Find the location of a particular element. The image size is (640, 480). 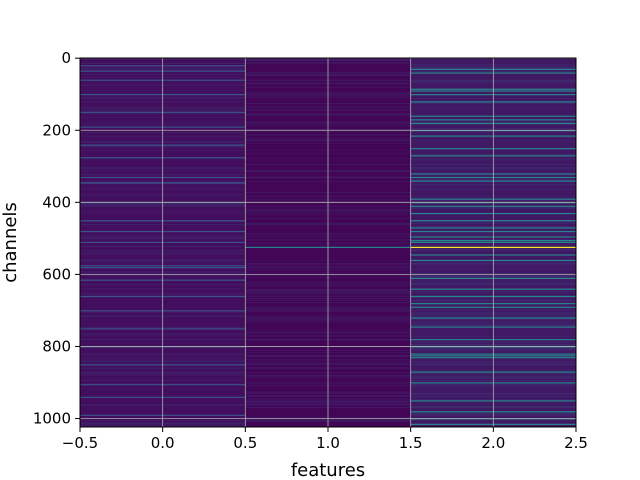

y-tick-label: 200 is located at coordinates (56, 130).